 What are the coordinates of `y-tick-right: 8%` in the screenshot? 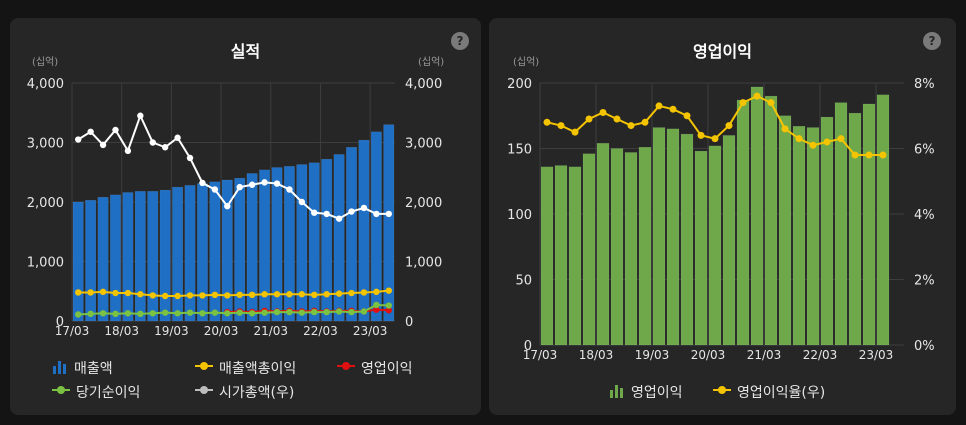 It's located at (924, 84).